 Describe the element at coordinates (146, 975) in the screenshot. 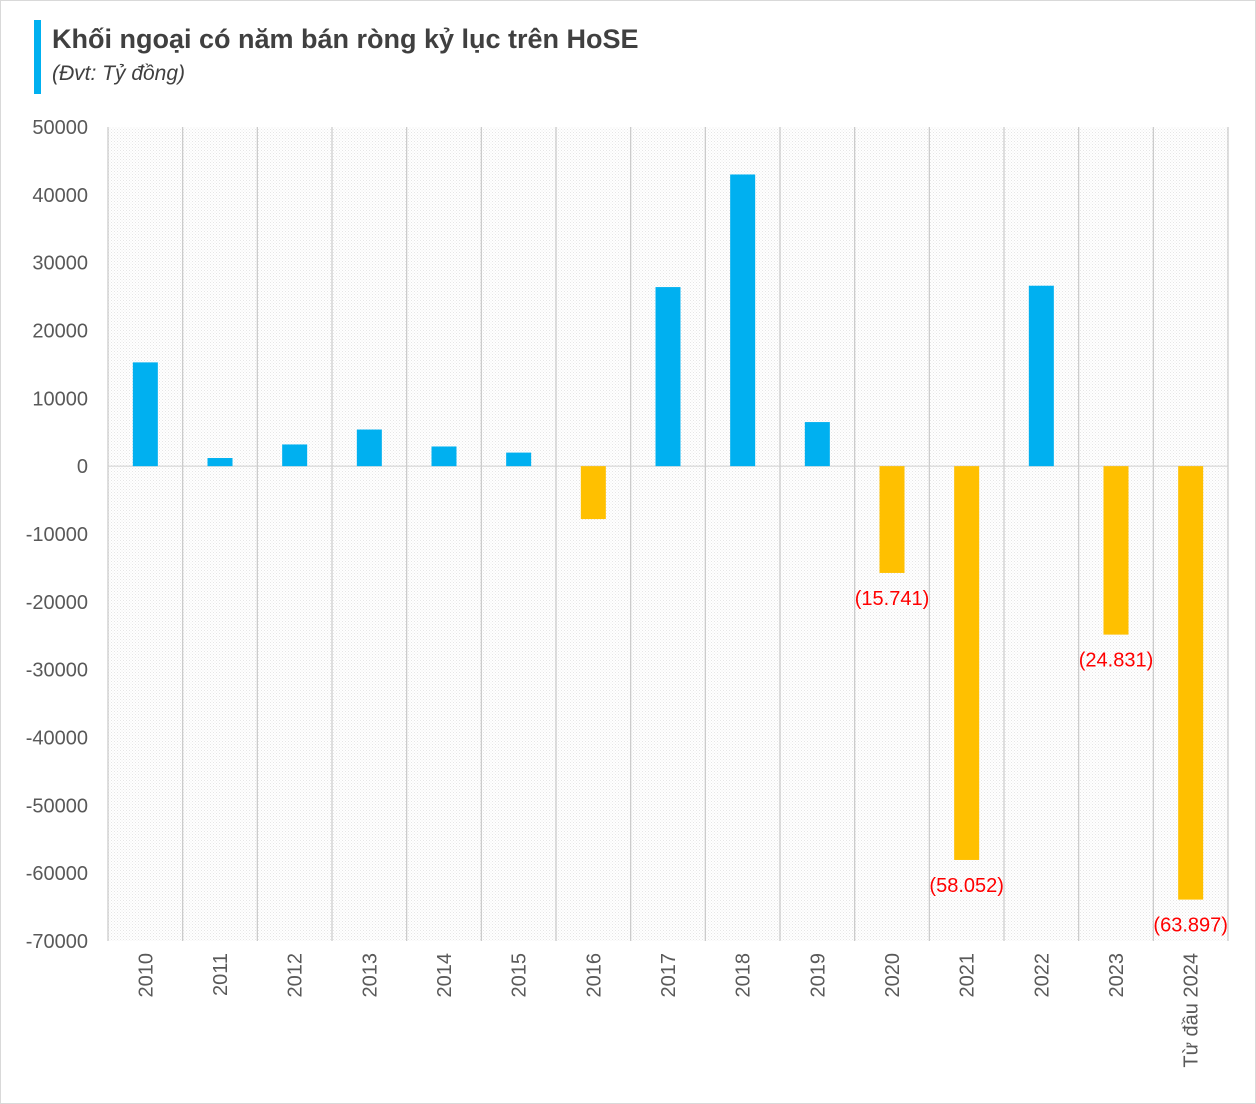

I see `x-tick-label: 2010` at that location.